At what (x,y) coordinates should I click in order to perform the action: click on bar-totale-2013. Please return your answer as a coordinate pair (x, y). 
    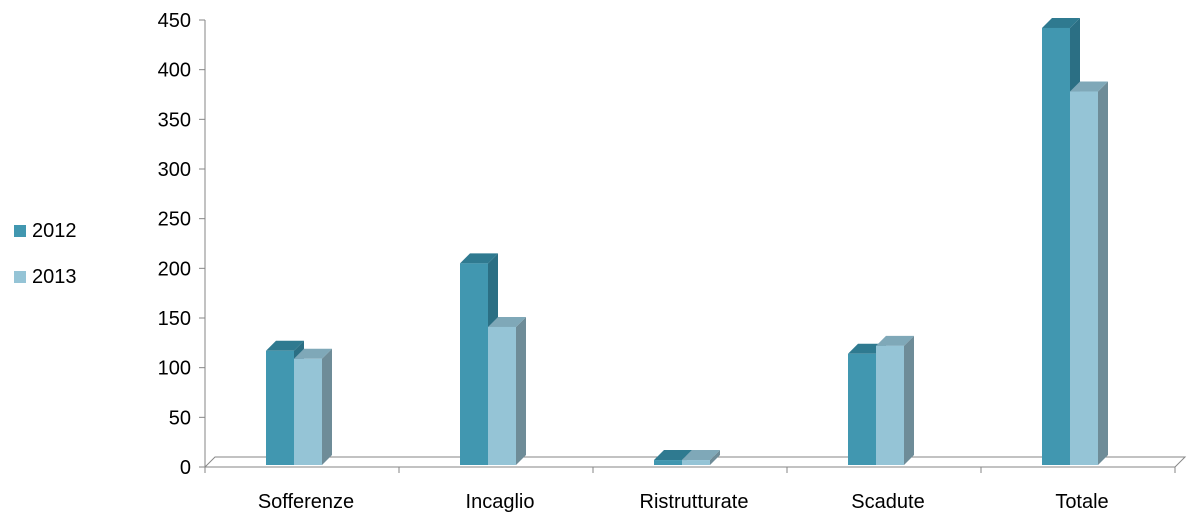
    Looking at the image, I should click on (1089, 273).